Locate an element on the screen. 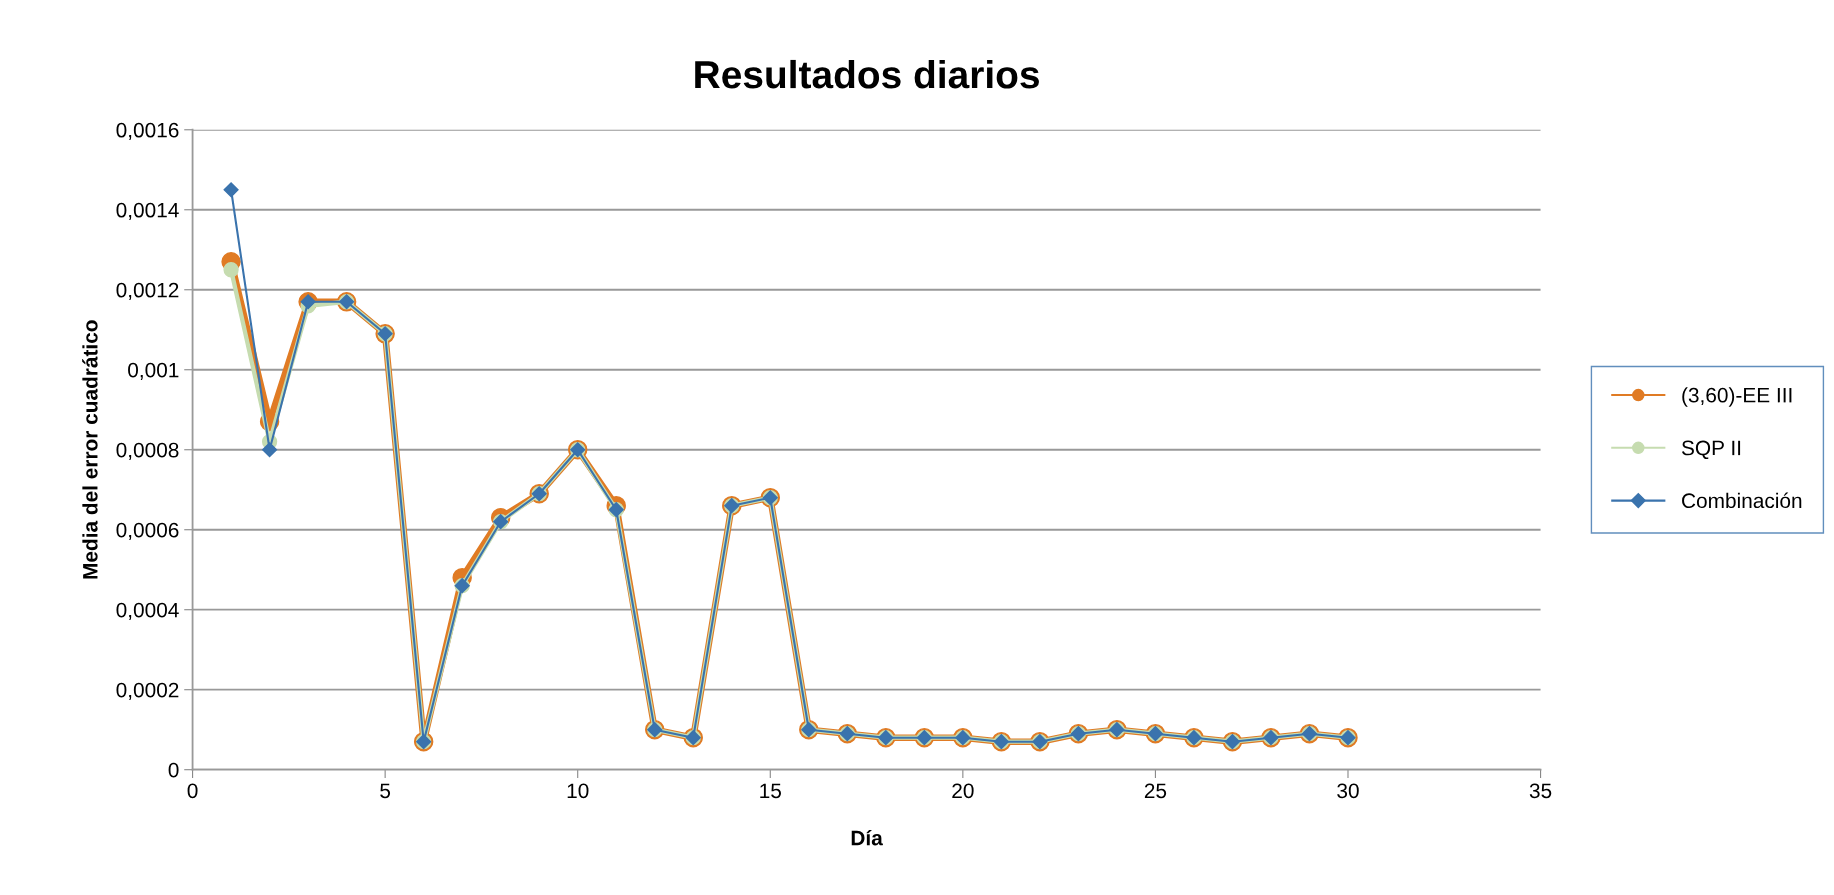 This screenshot has width=1834, height=895. y-tick-label: 0 is located at coordinates (173, 770).